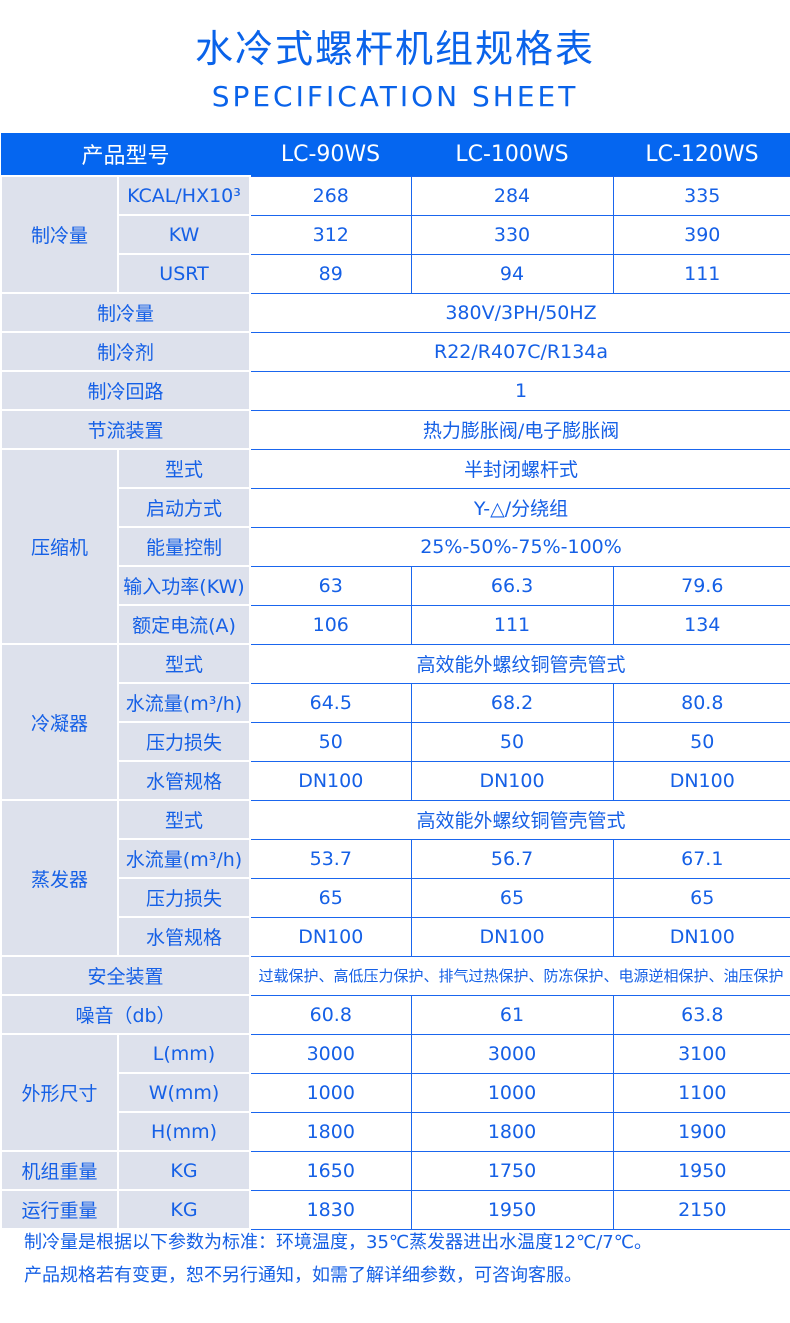  What do you see at coordinates (59, 1209) in the screenshot?
I see `row-group-label: 运行重量` at bounding box center [59, 1209].